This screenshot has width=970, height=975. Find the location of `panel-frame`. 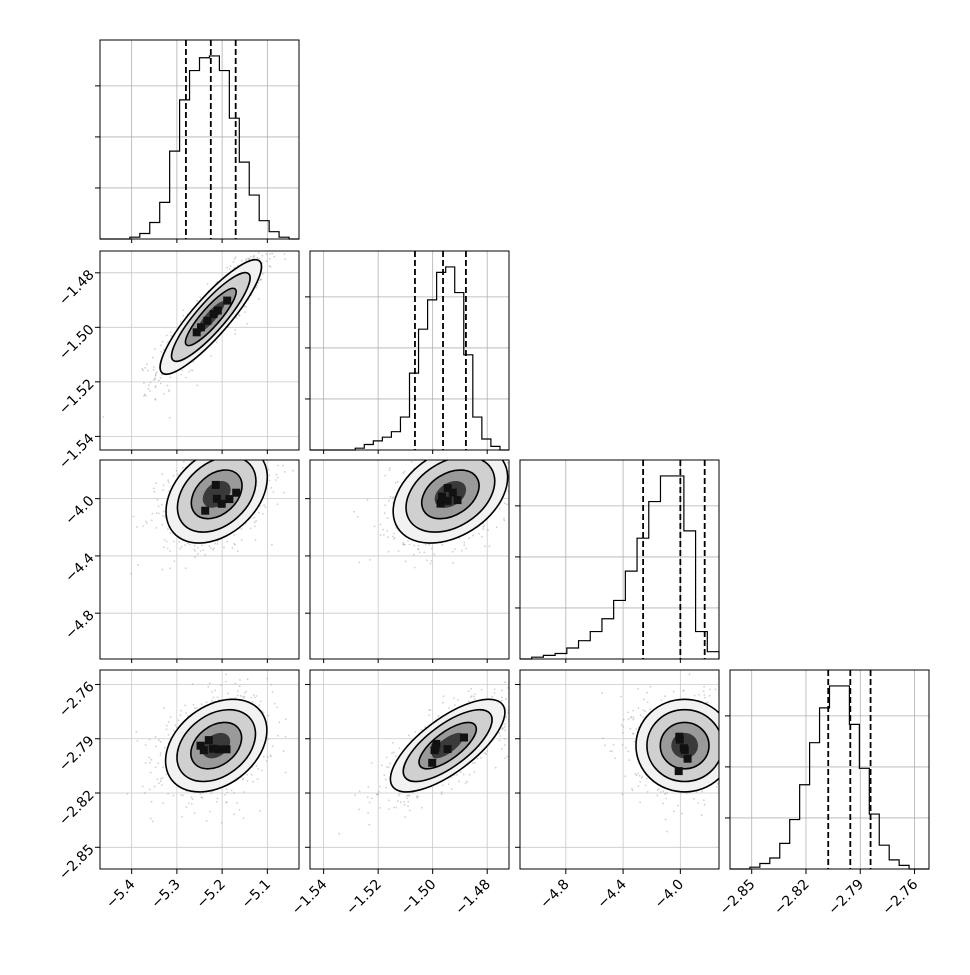

panel-frame is located at coordinates (619, 559).